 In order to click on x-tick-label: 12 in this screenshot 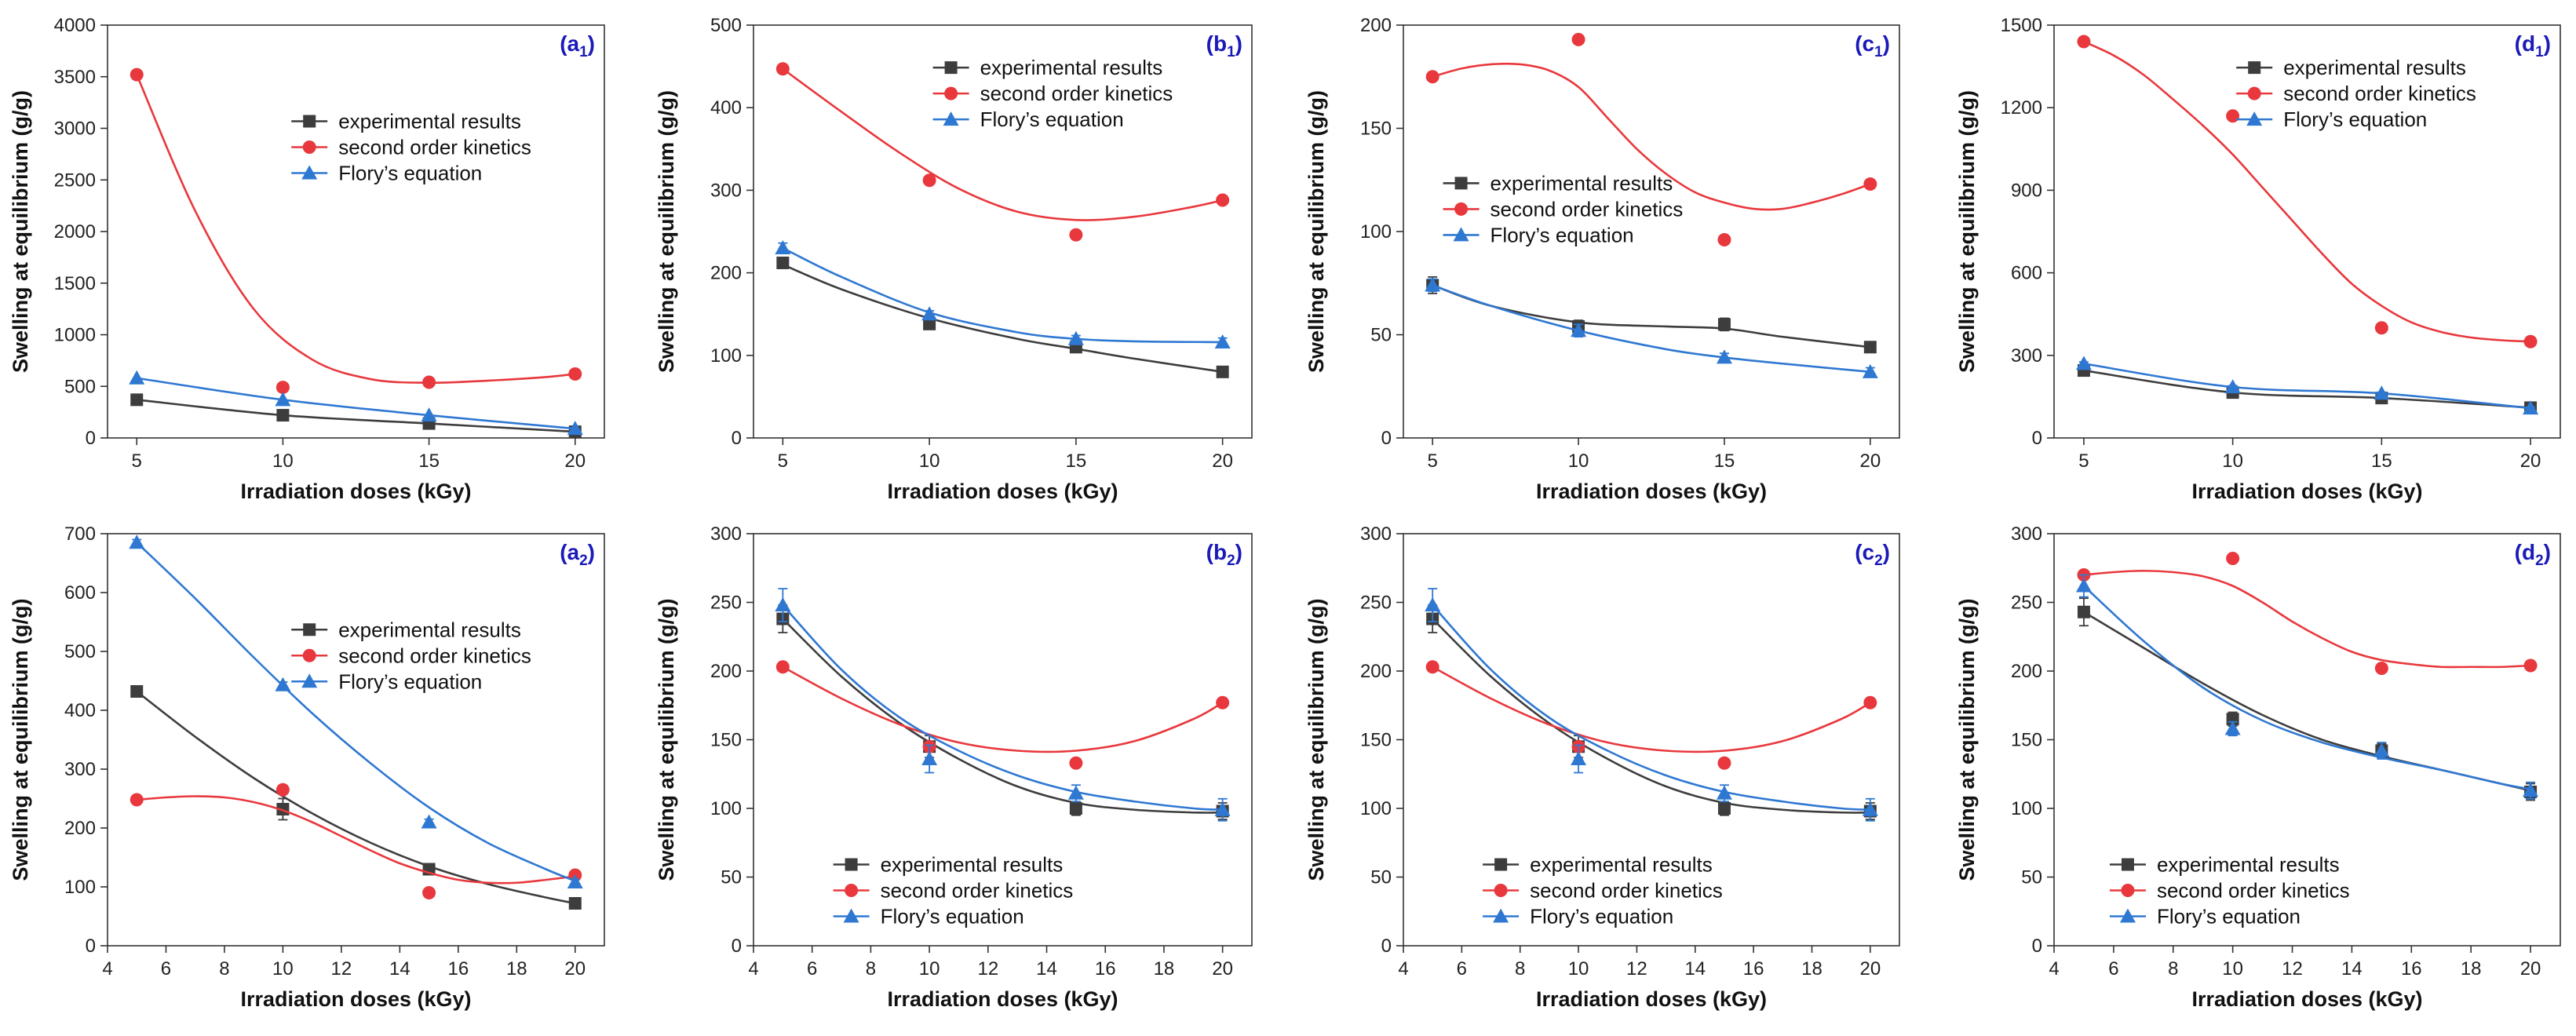, I will do `click(341, 968)`.